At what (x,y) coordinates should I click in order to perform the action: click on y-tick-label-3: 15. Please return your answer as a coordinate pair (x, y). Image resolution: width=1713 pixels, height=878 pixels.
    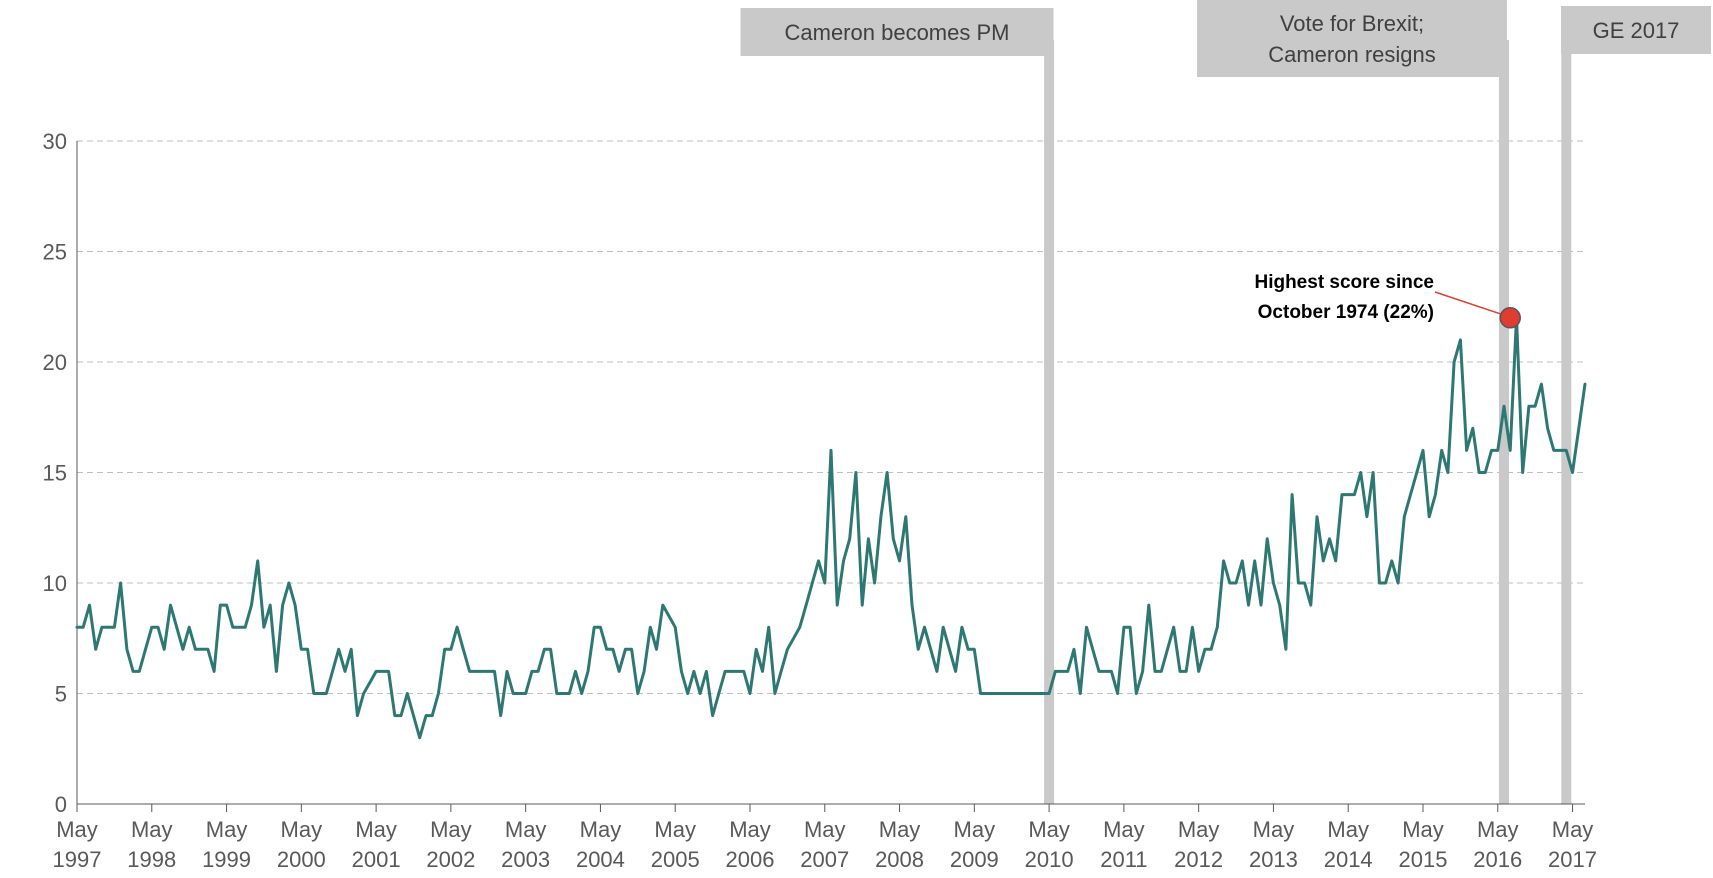
    Looking at the image, I should click on (55, 473).